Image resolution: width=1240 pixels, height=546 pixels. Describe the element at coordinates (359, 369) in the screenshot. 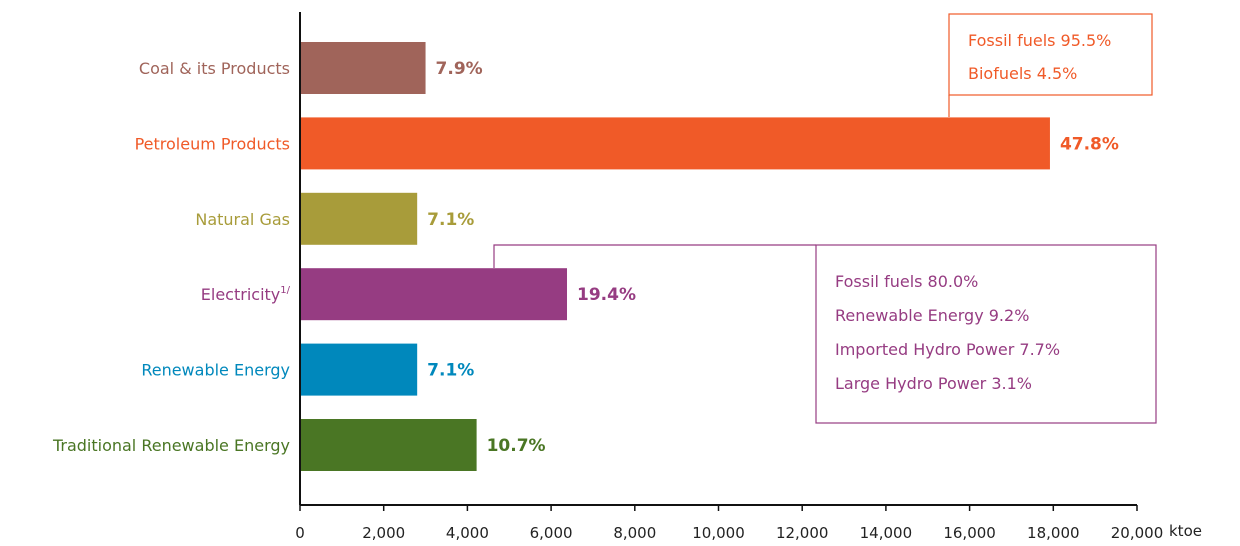

I see `bar-renewable-energy` at that location.